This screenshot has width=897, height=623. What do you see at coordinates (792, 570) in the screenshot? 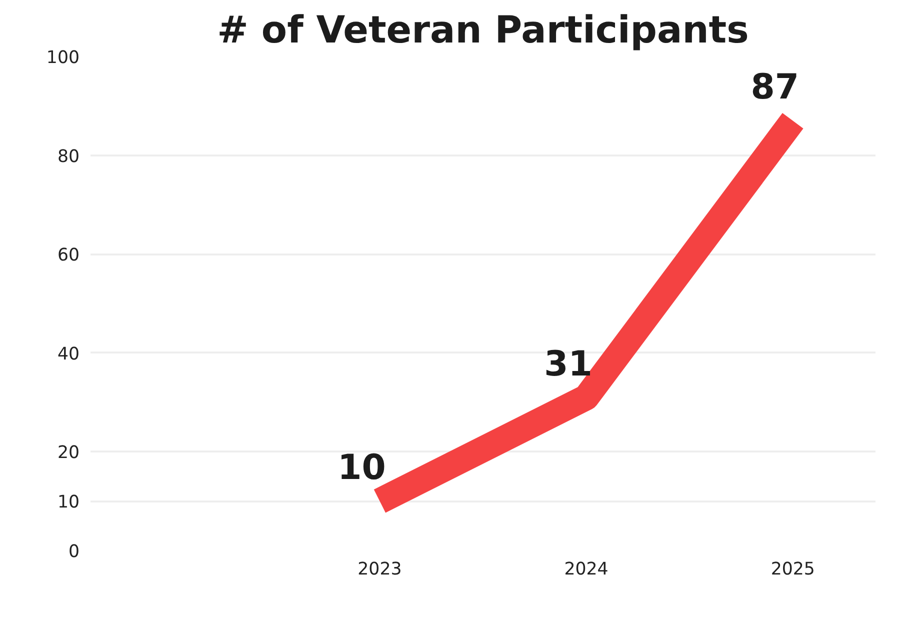
I see `x-tick-label: 2025` at bounding box center [792, 570].